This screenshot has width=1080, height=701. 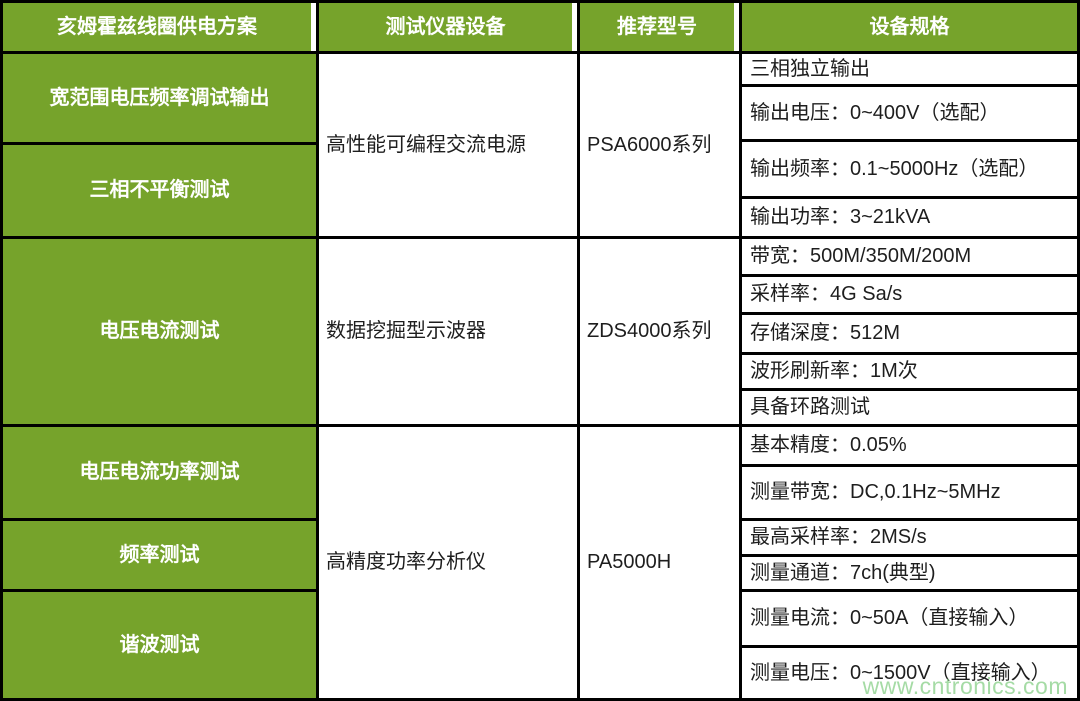 I want to click on instrument-cell: 高性能可编程交流电源, so click(x=448, y=145).